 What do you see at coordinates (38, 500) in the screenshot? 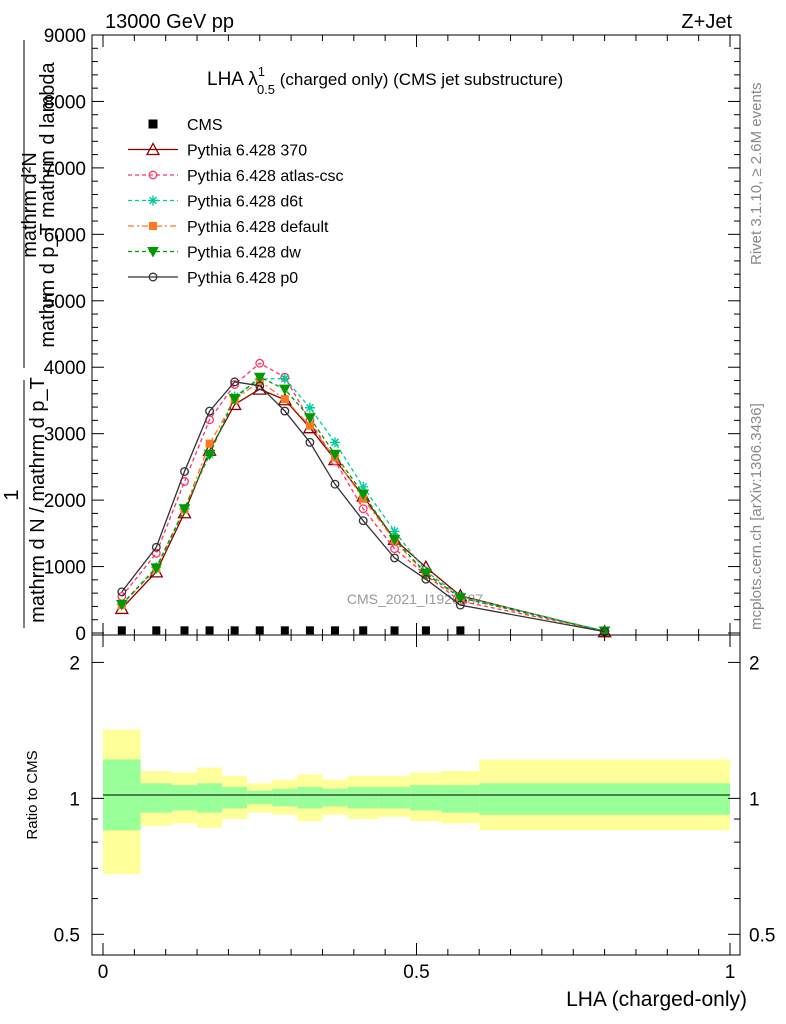
I see `y-label-prefactor-denominator: mathrm d N / mathrm d p_T` at bounding box center [38, 500].